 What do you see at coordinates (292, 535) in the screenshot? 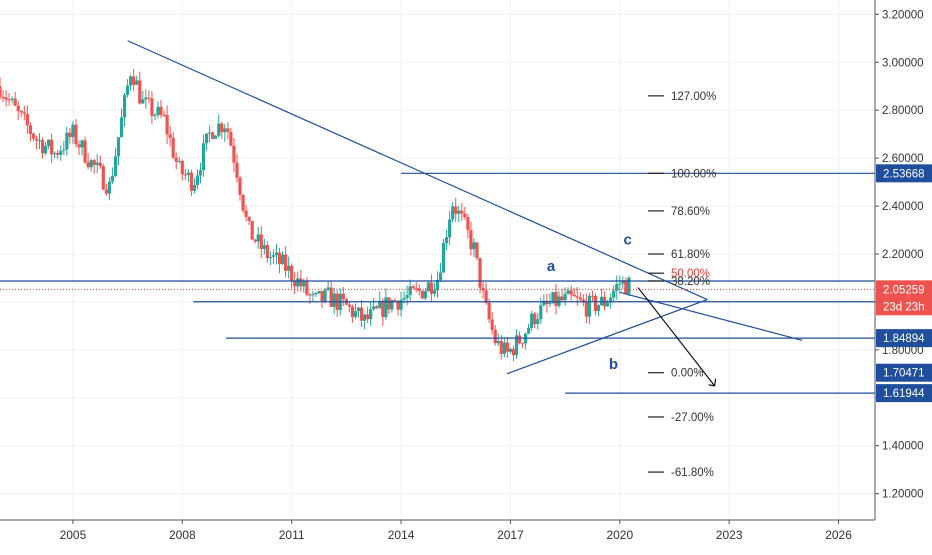
I see `x-tick-label: 2011` at bounding box center [292, 535].